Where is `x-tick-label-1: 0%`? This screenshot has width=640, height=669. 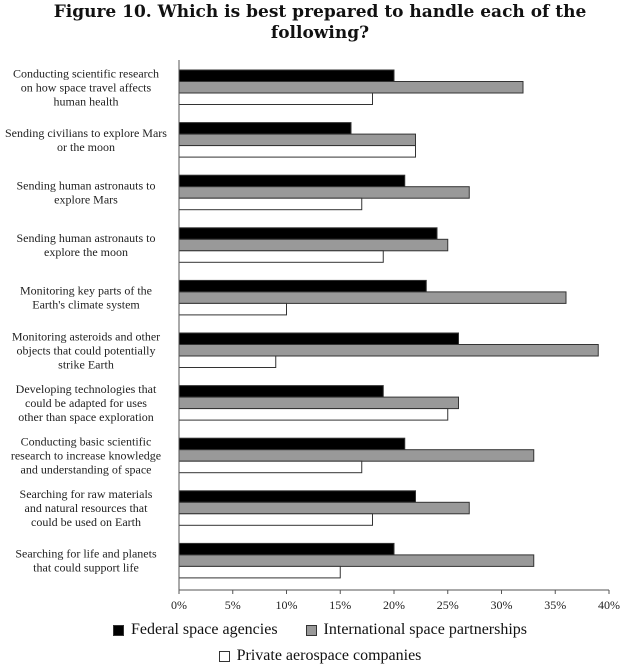 x-tick-label-1: 0% is located at coordinates (179, 605).